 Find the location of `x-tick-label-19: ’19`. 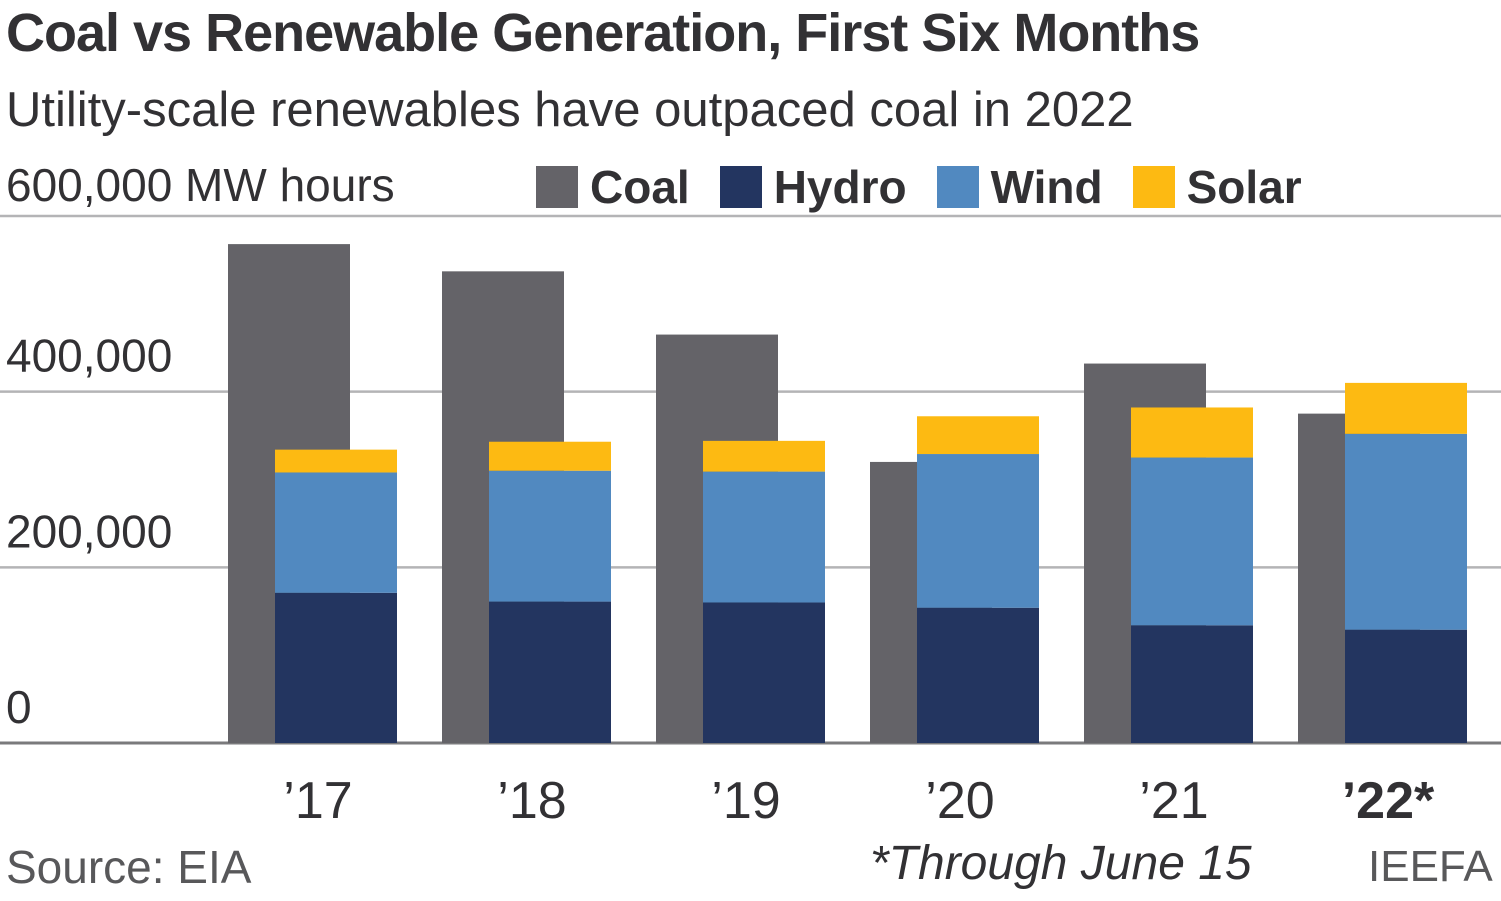

x-tick-label-19: ’19 is located at coordinates (745, 801).